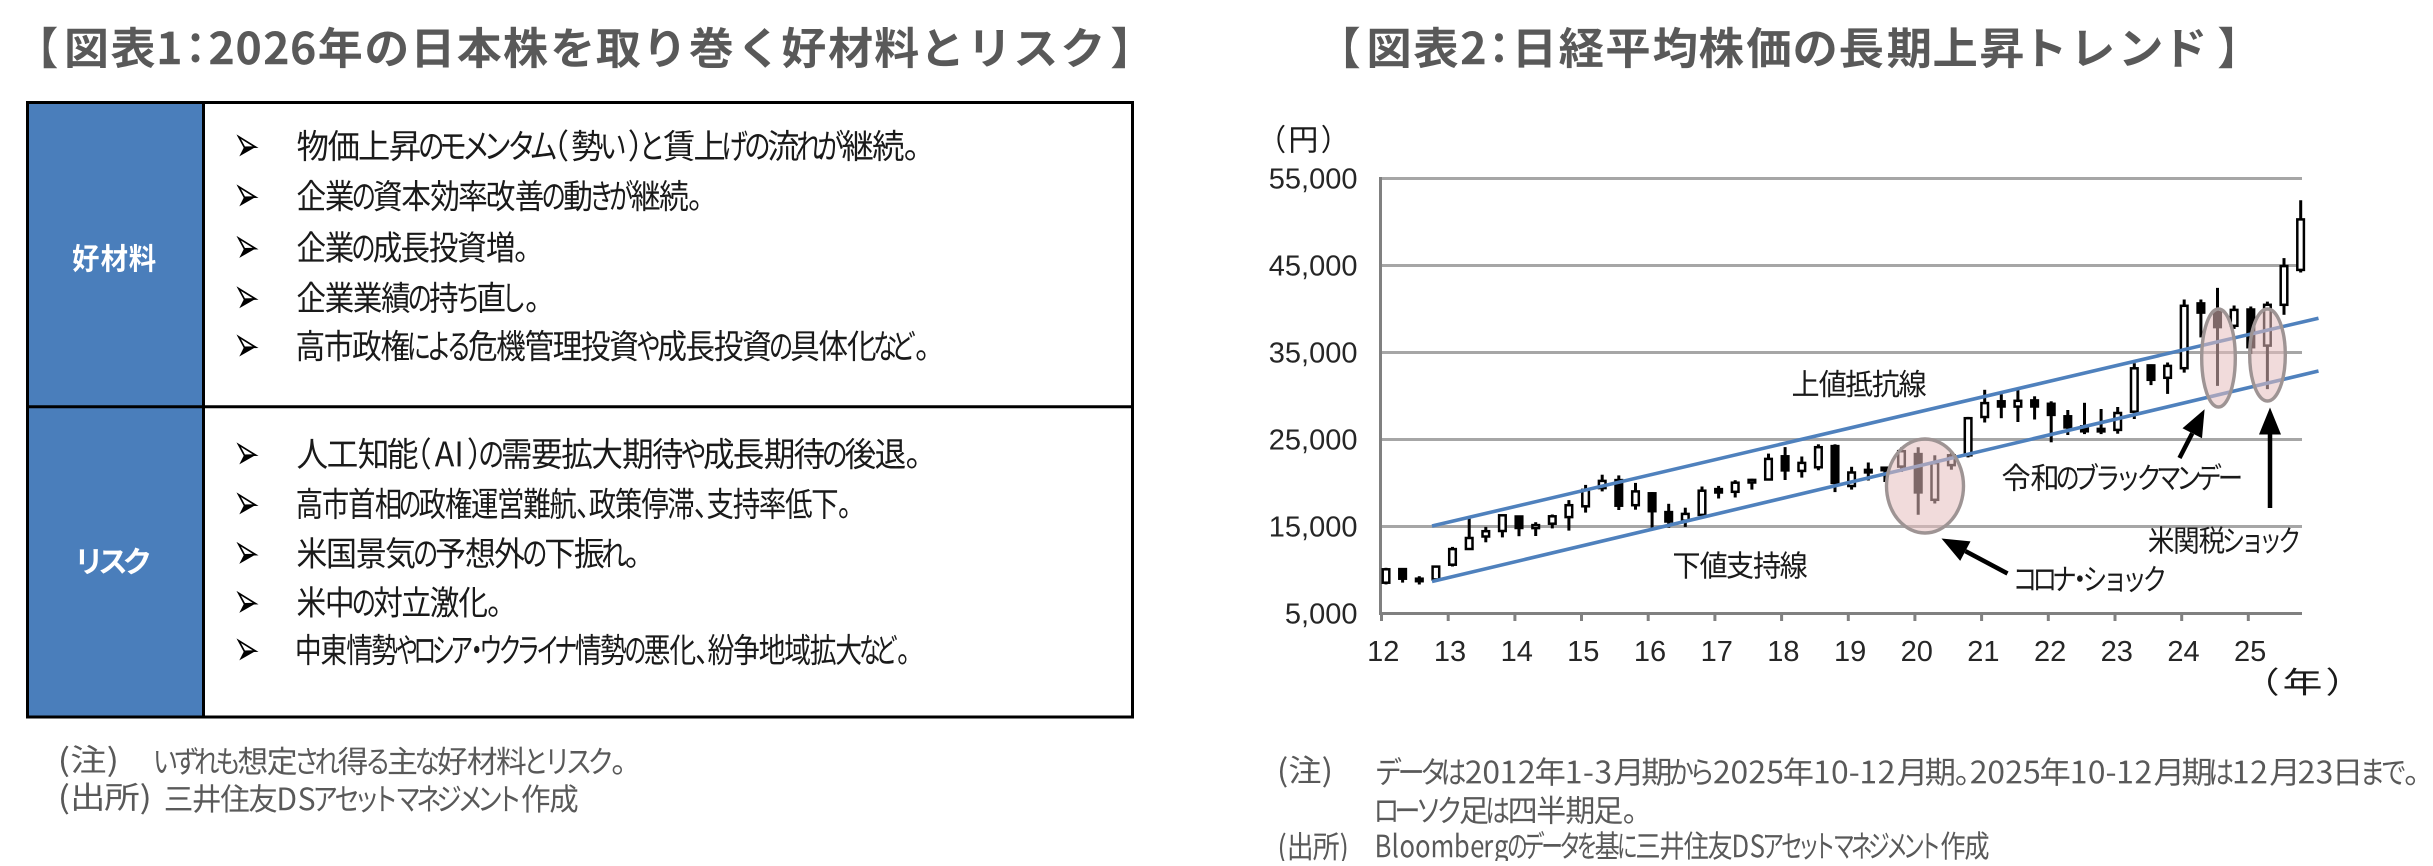 The width and height of the screenshot is (2433, 866). Describe the element at coordinates (1517, 652) in the screenshot. I see `svg-text: 14` at that location.